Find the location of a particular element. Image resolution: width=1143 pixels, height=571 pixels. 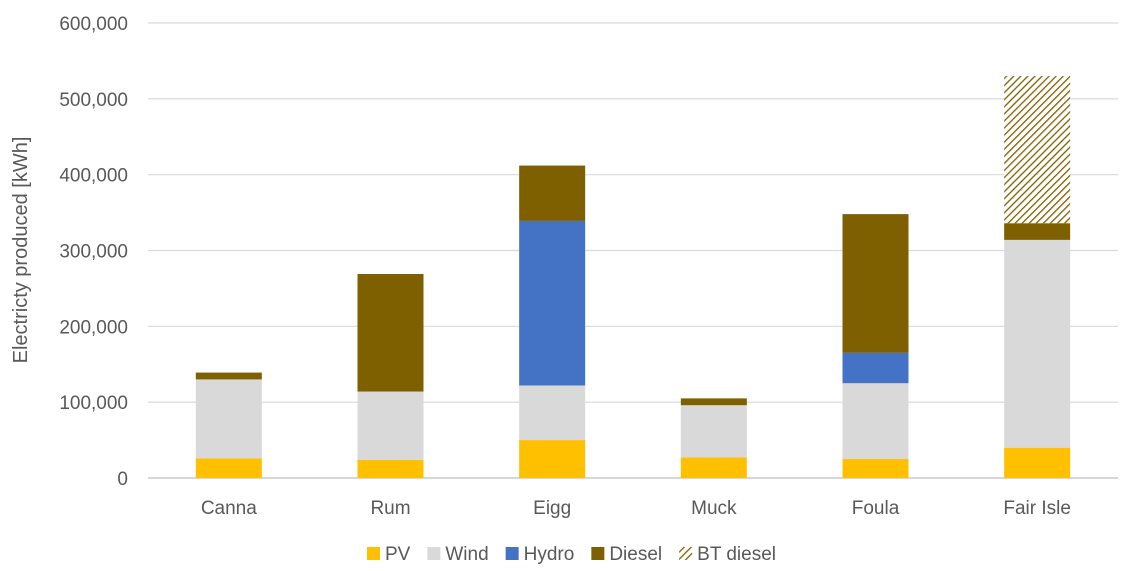

legend-label: BT diesel is located at coordinates (736, 554).